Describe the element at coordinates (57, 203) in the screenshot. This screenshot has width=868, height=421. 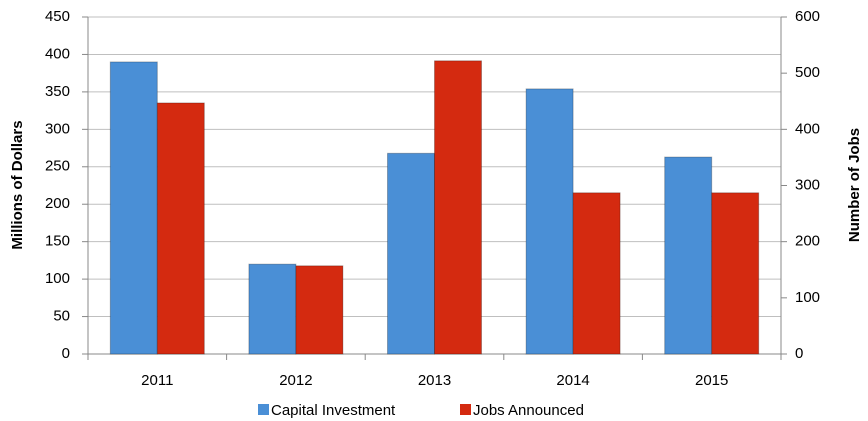
I see `y-tick-label: 200` at that location.